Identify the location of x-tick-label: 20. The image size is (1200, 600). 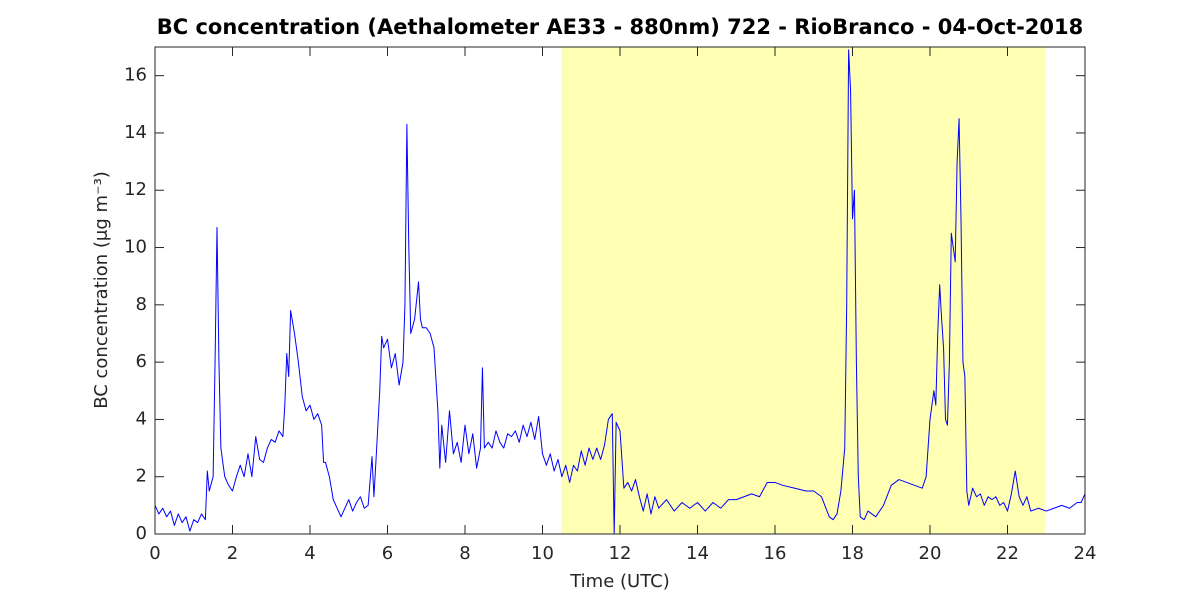
(930, 553).